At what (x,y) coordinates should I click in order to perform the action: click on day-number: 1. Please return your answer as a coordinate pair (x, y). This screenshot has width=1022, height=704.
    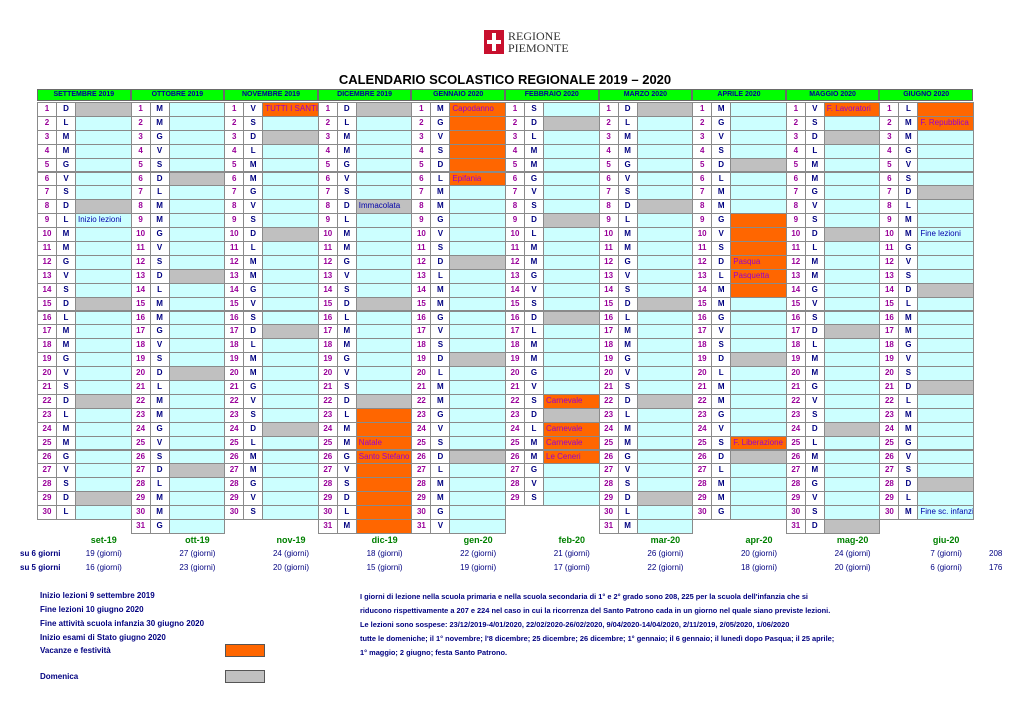
    Looking at the image, I should click on (515, 109).